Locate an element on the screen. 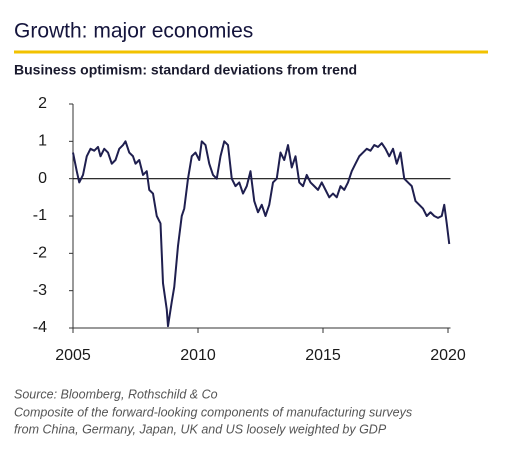  y-tick-label: -4 is located at coordinates (40, 327).